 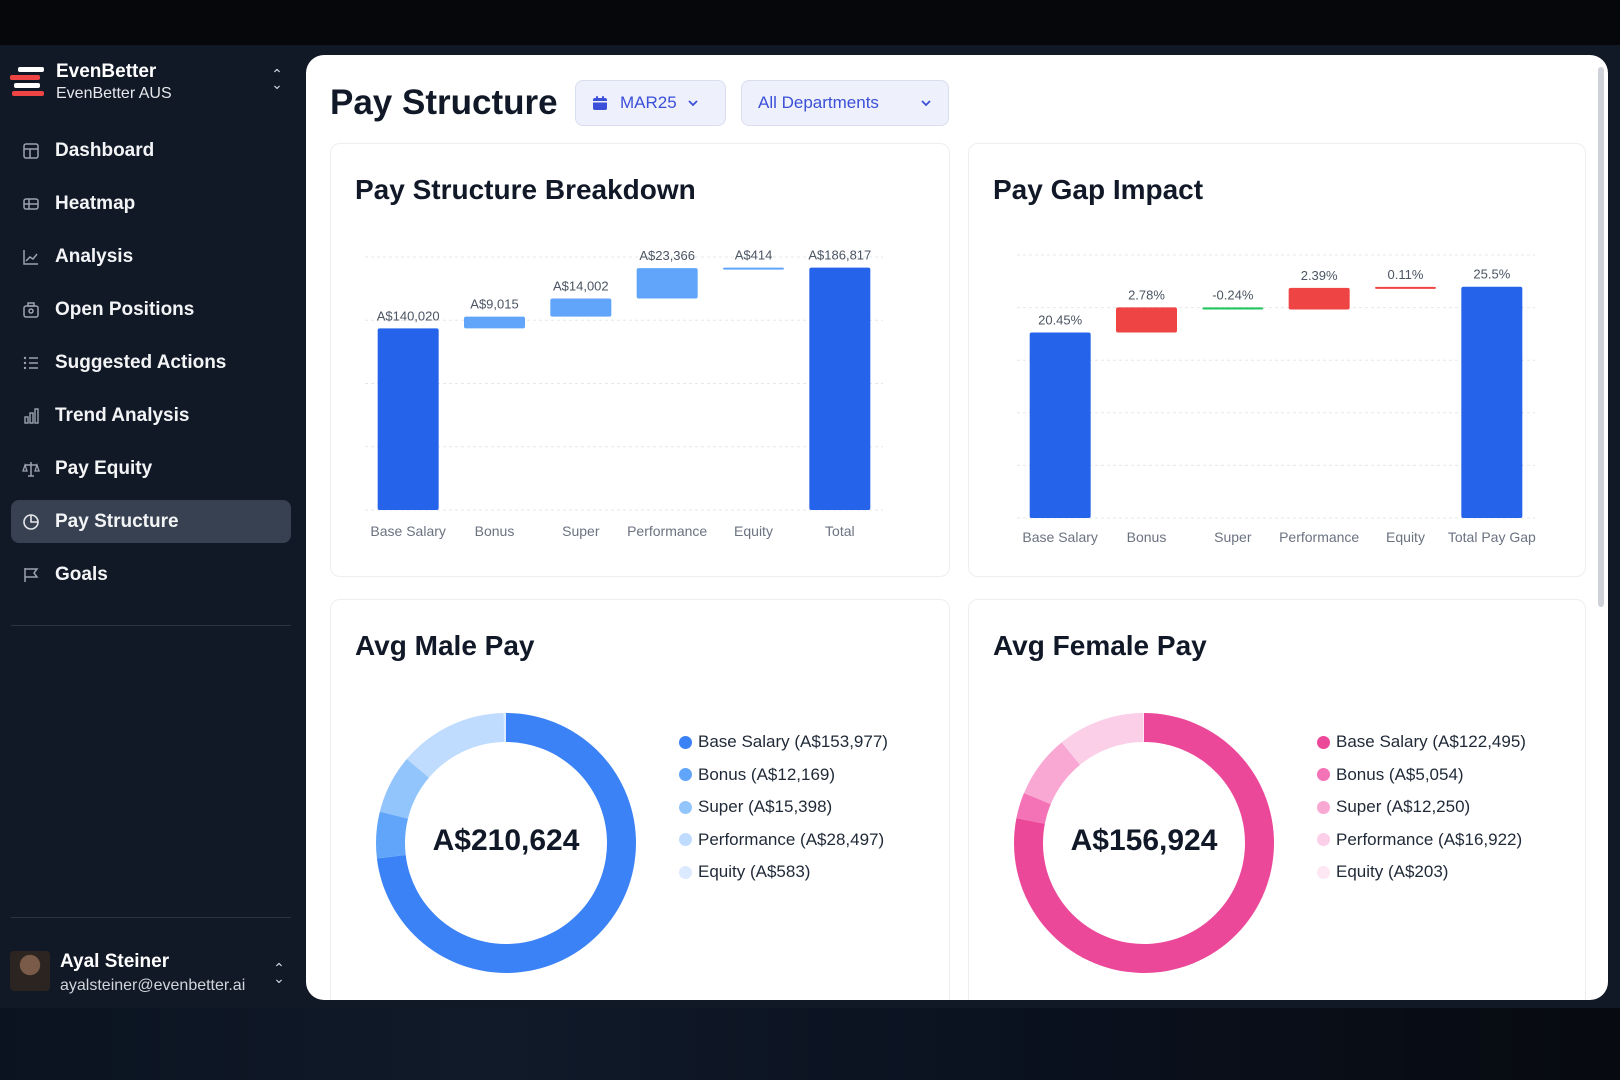 What do you see at coordinates (754, 872) in the screenshot?
I see `legend-label: Equity (A$583)` at bounding box center [754, 872].